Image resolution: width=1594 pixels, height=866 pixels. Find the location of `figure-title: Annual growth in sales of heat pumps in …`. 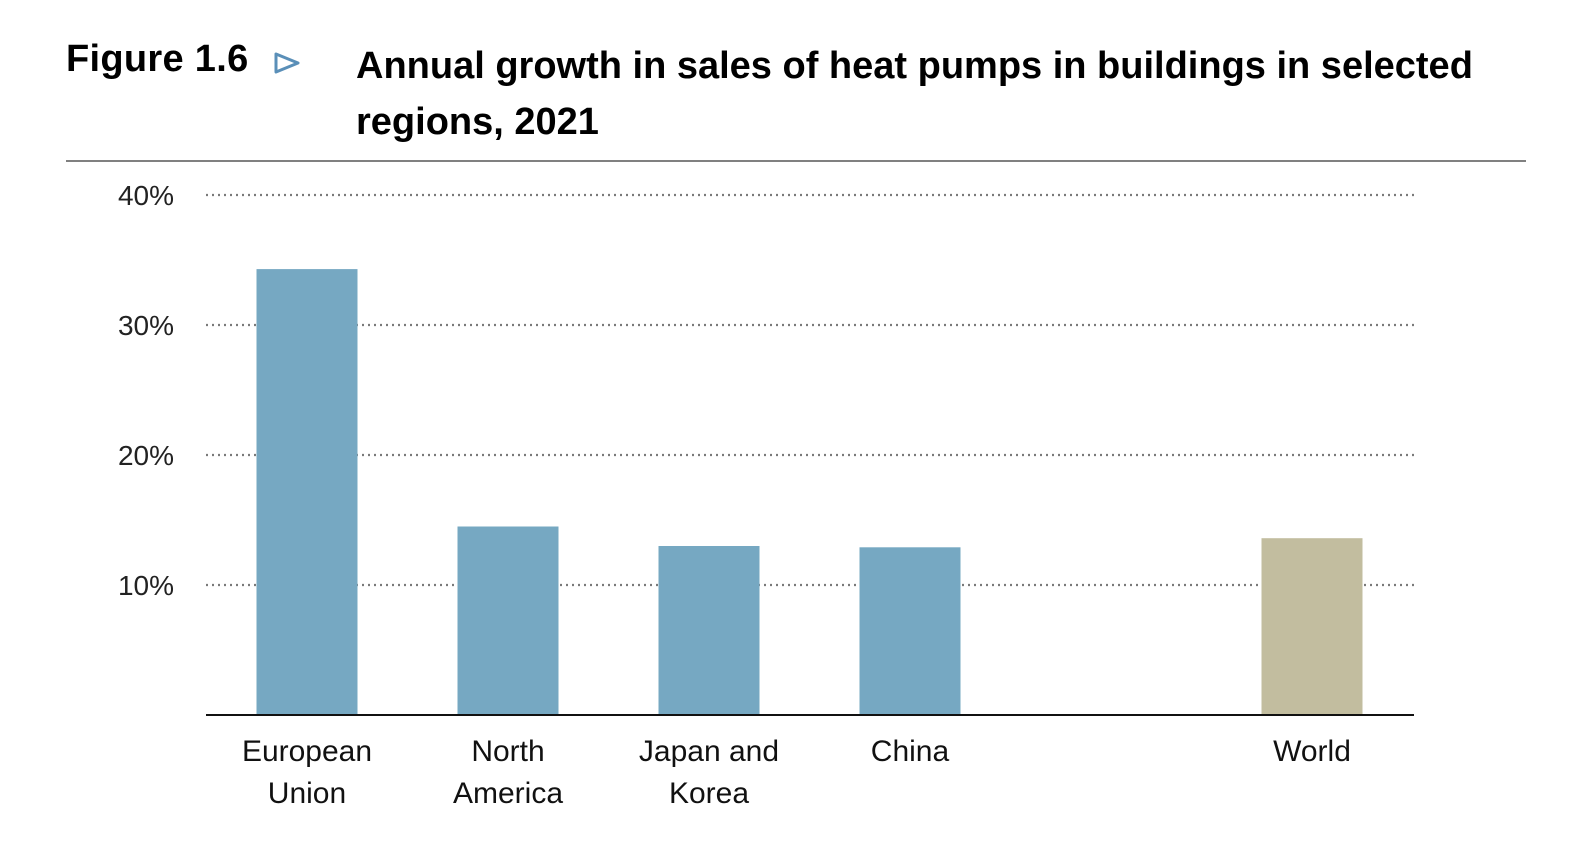

figure-title: Annual growth in sales of heat pumps in … is located at coordinates (914, 94).